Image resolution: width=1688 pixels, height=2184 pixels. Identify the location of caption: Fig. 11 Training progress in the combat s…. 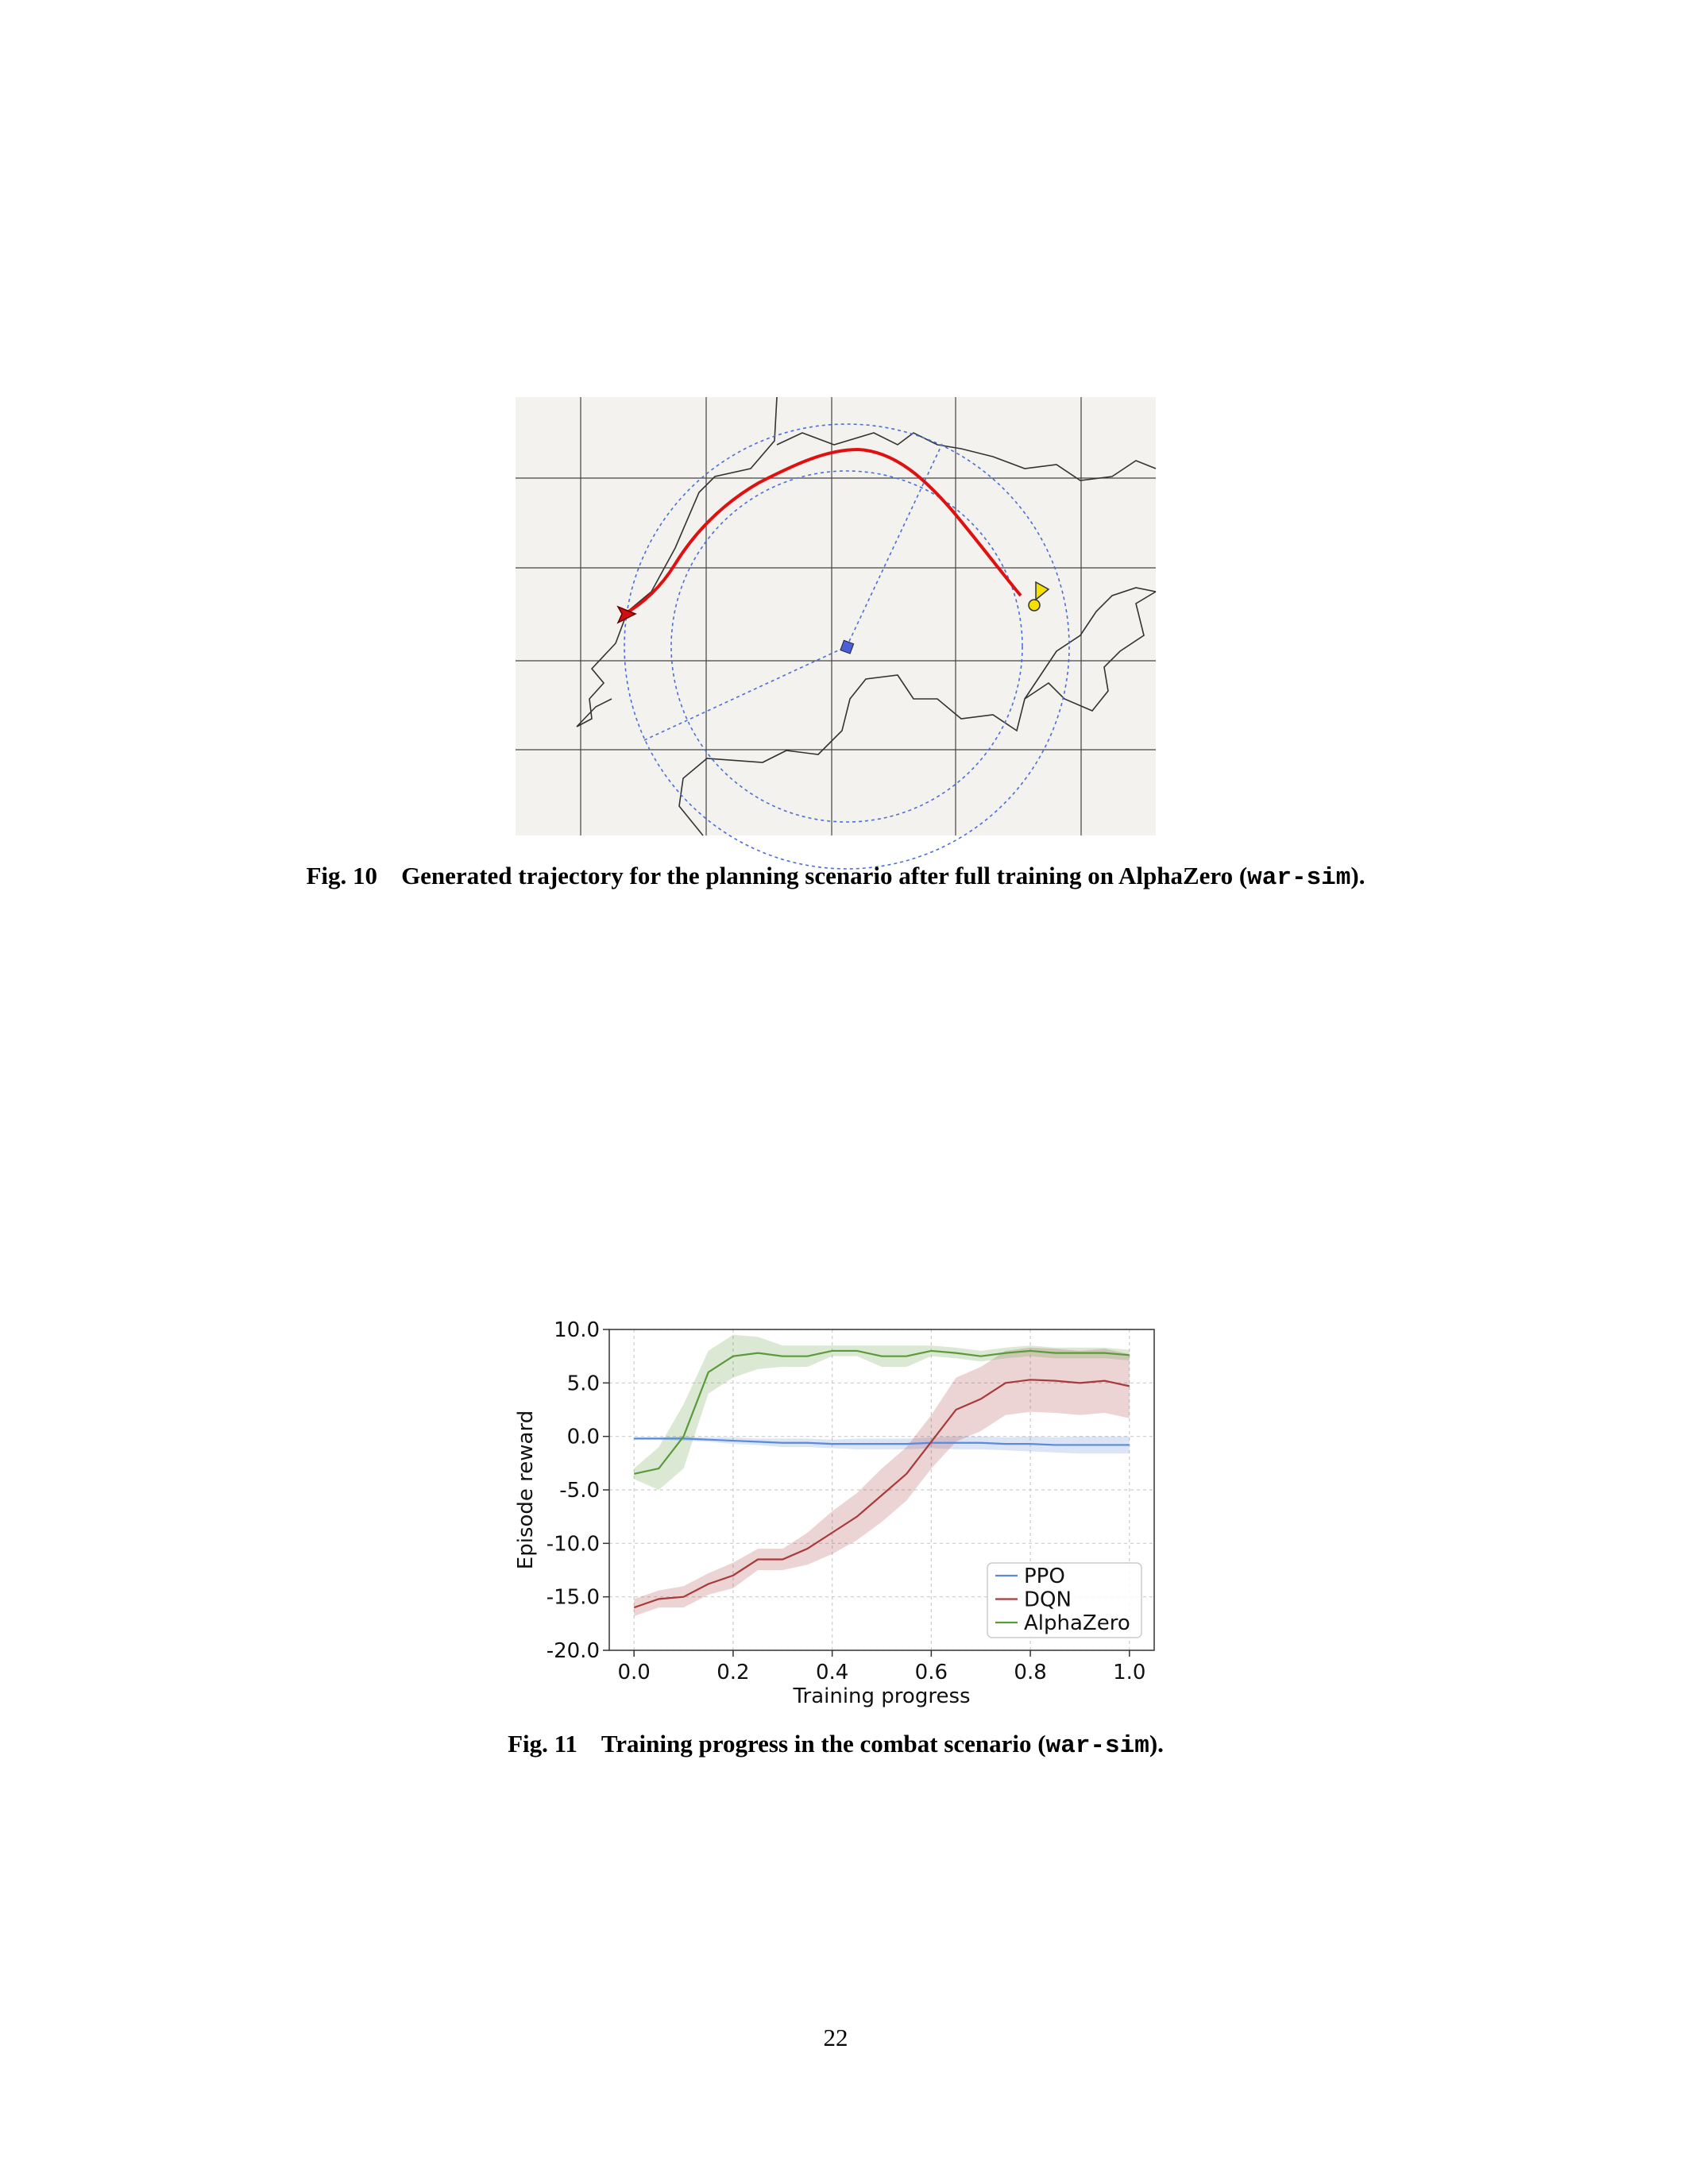
(836, 1745).